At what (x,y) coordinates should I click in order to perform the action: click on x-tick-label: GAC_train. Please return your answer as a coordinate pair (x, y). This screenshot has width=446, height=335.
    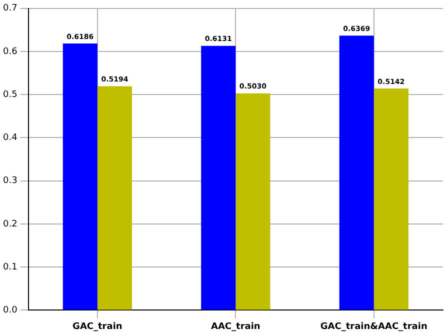
    Looking at the image, I should click on (97, 327).